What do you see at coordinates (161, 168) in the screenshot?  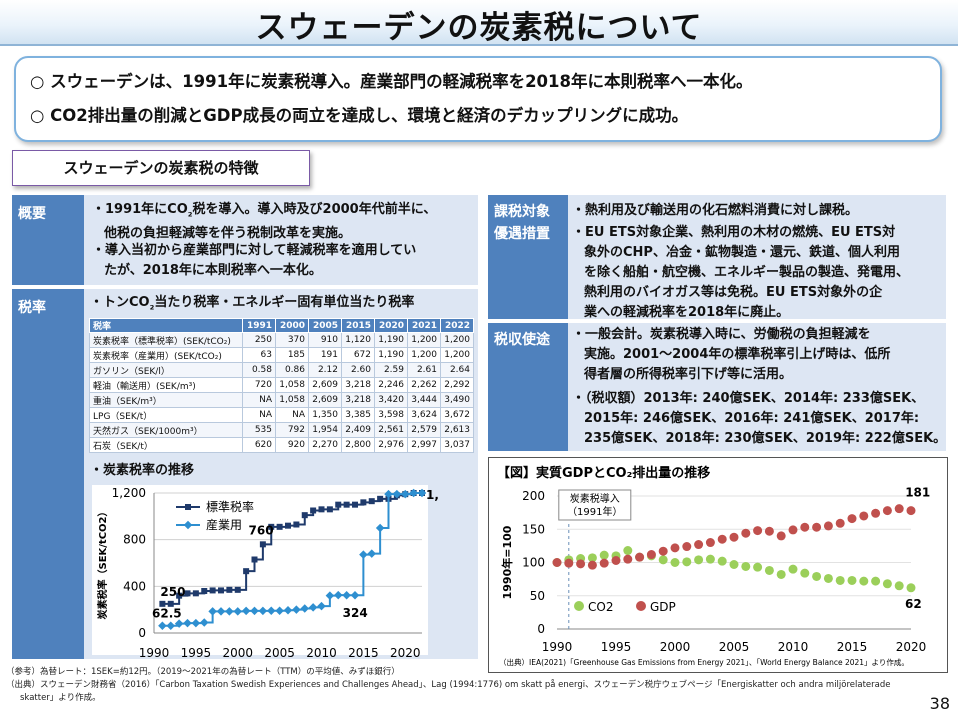 I see `section-title-box: スウェーデンの炭素税の特徴` at bounding box center [161, 168].